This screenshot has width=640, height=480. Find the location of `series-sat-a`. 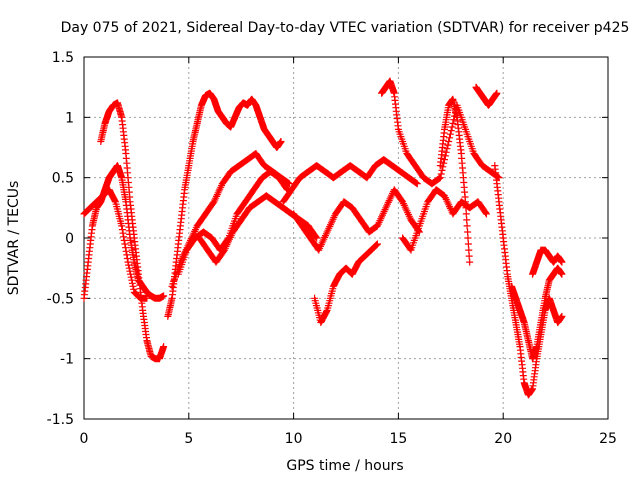

series-sat-a is located at coordinates (124, 232).